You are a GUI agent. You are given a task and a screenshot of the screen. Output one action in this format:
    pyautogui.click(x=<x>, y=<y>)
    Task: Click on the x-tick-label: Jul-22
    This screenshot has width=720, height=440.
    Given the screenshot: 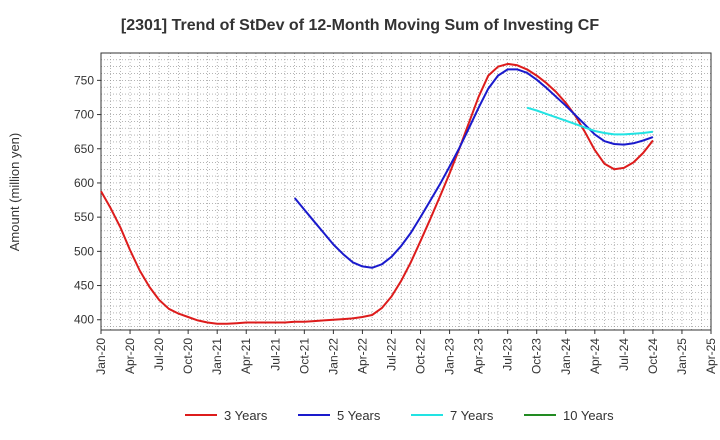 What is the action you would take?
    pyautogui.click(x=391, y=354)
    